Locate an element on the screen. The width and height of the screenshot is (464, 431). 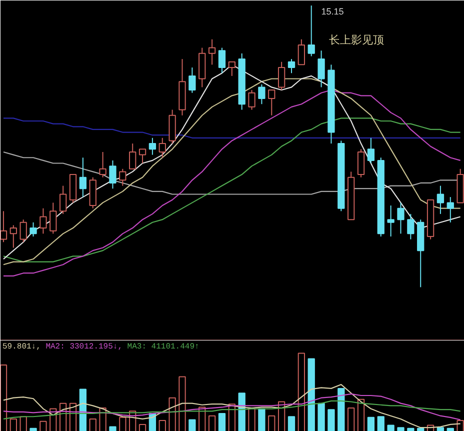
text: MA3: 41101.449↑ is located at coordinates (163, 347).